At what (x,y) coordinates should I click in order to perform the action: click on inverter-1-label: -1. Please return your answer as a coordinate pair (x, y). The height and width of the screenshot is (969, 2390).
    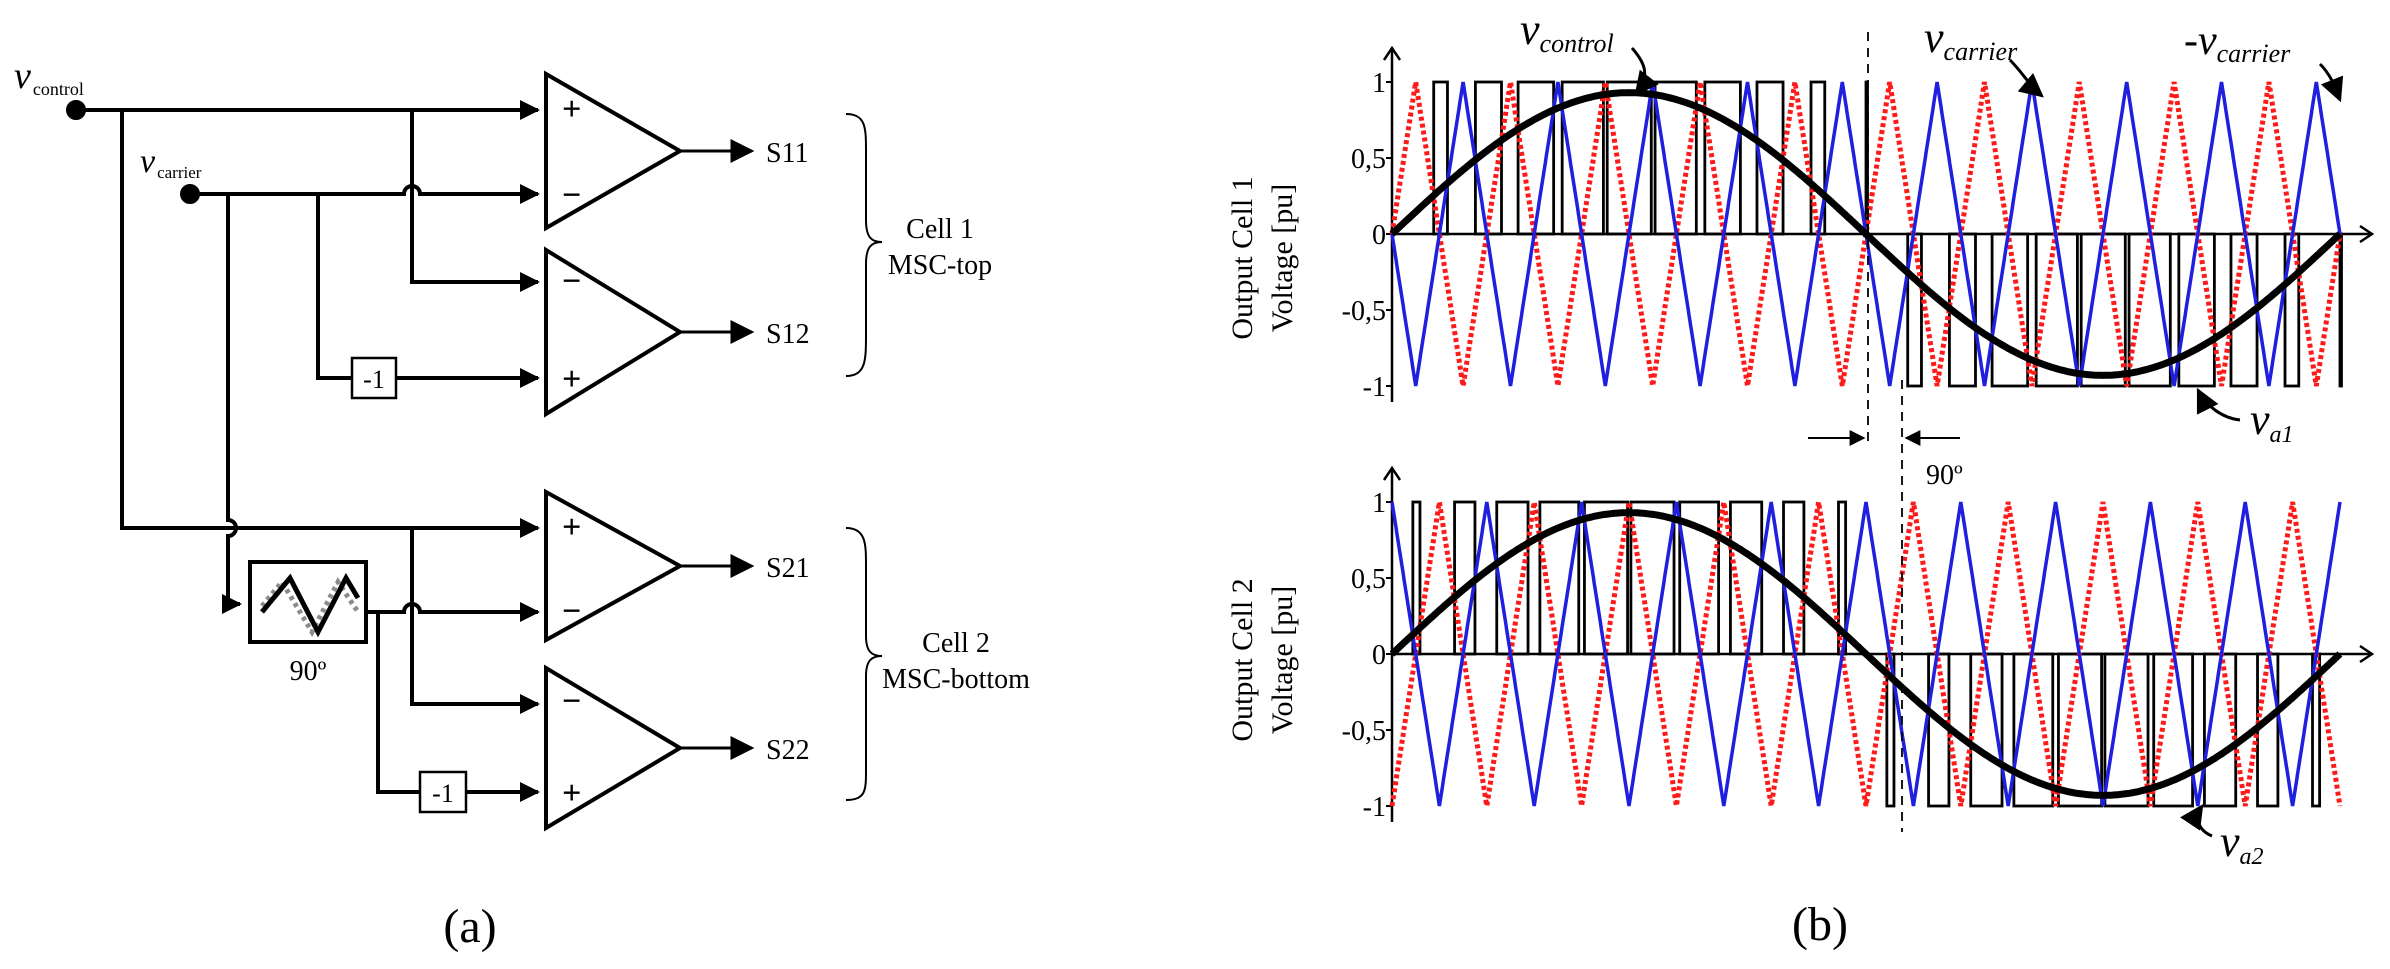
    Looking at the image, I should click on (374, 379).